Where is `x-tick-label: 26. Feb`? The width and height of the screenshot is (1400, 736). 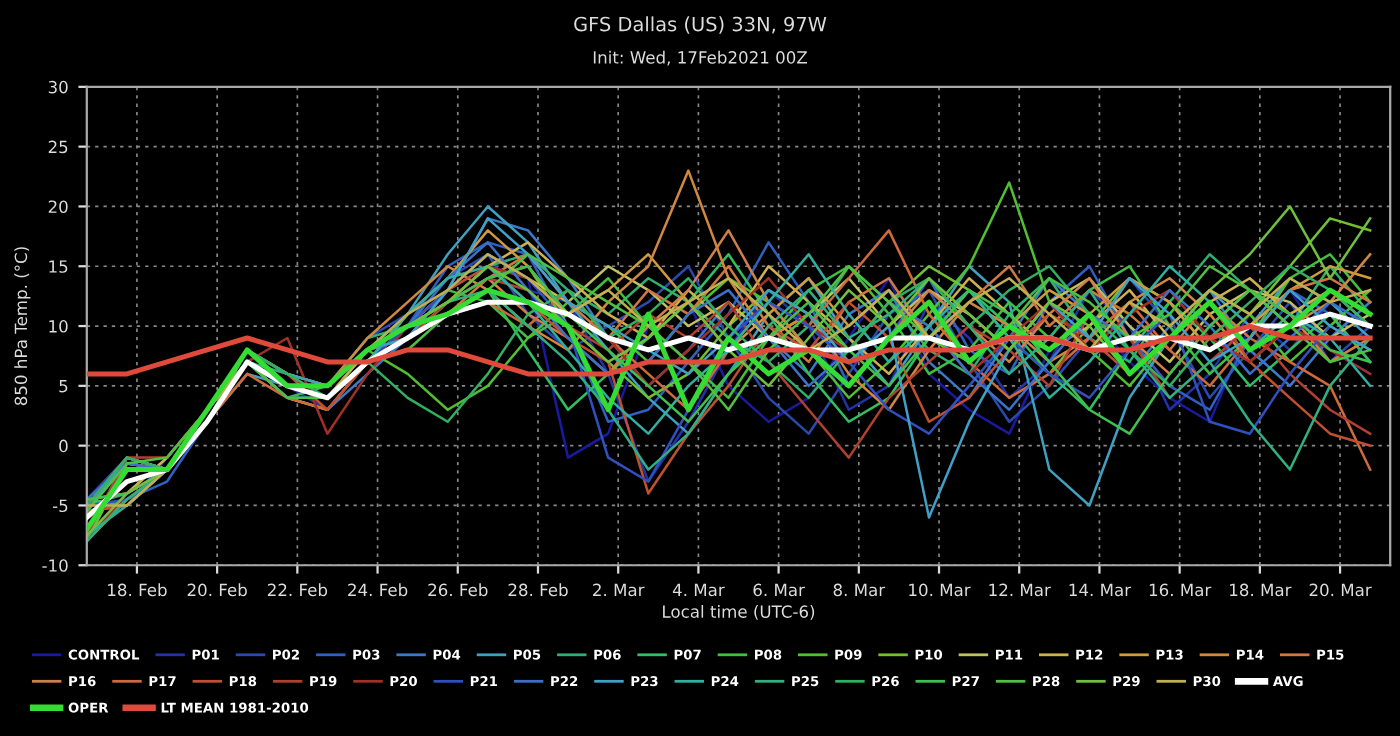 x-tick-label: 26. Feb is located at coordinates (458, 590).